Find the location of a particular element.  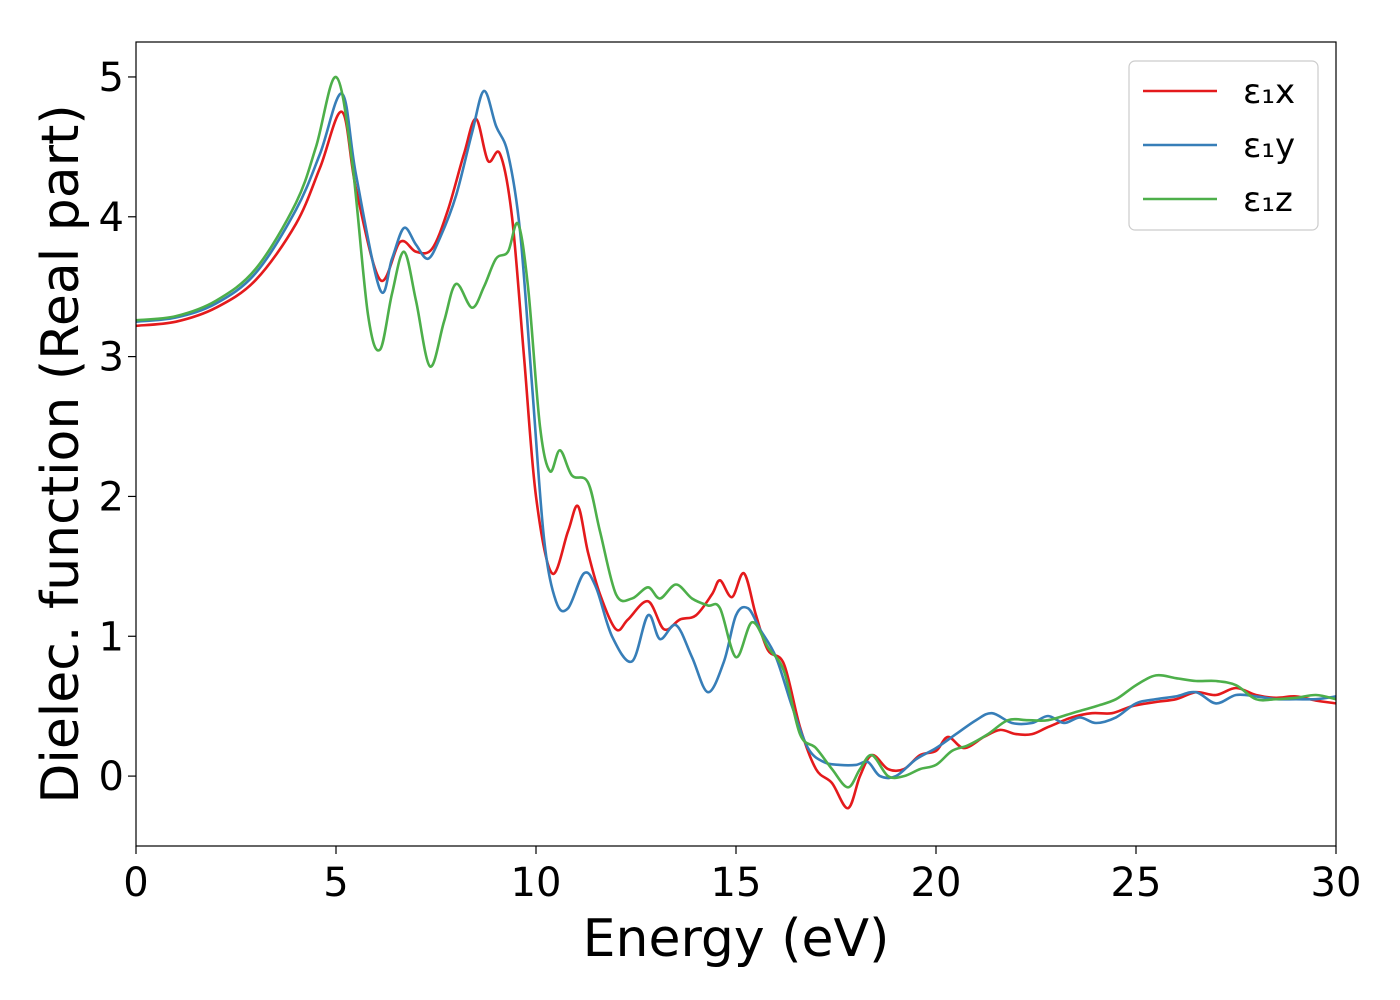

x-tick-label: 5 is located at coordinates (335, 883).